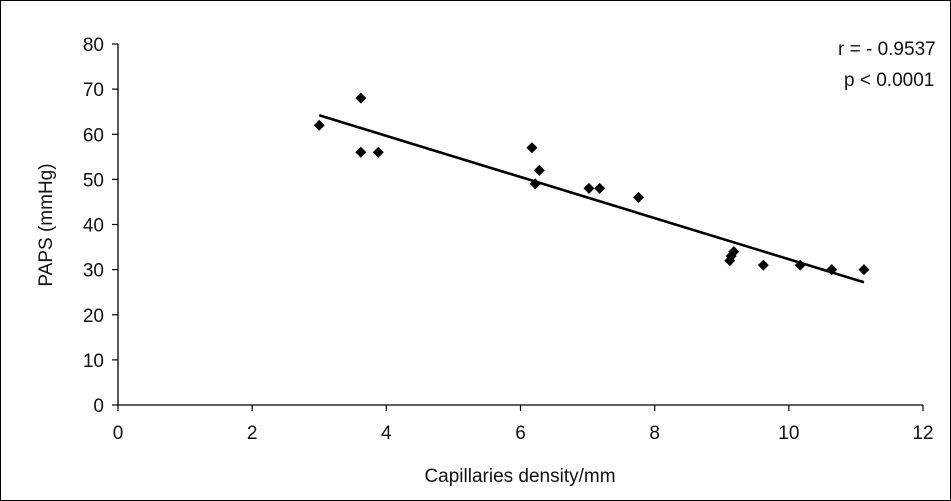 This screenshot has width=951, height=501. I want to click on y-axis-label: PAPS (mmHg), so click(46, 224).